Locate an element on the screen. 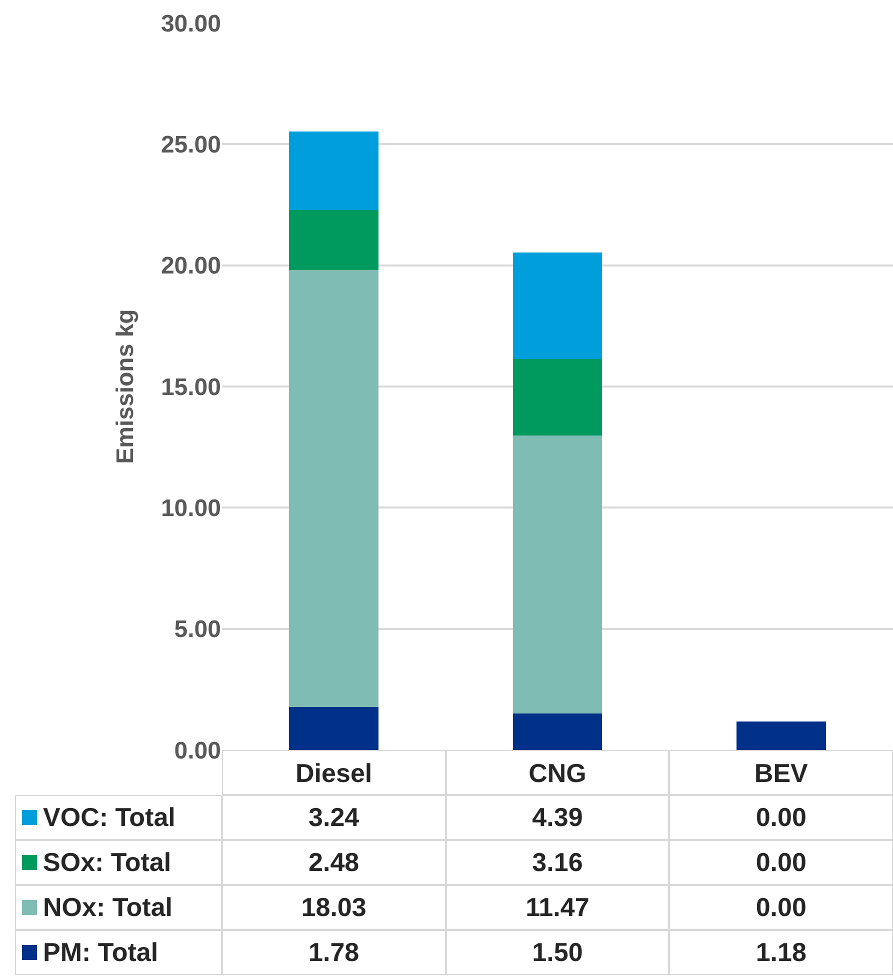 This screenshot has width=893, height=976. legend-label: VOC: Total is located at coordinates (109, 817).